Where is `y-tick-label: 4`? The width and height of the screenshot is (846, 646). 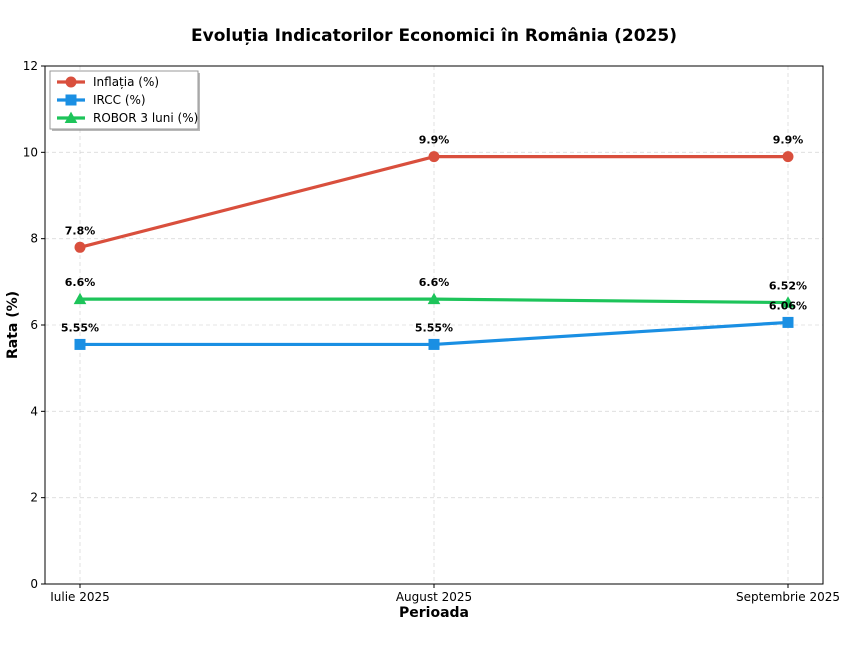 y-tick-label: 4 is located at coordinates (34, 411).